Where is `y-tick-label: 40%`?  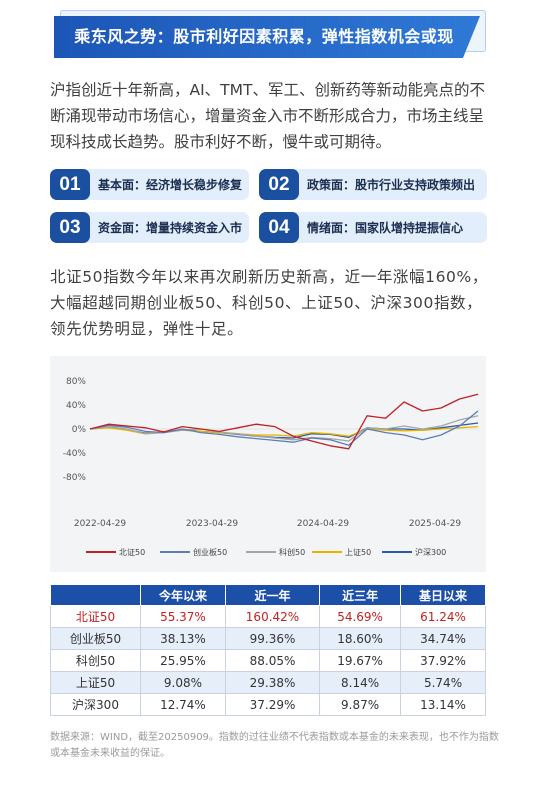
y-tick-label: 40% is located at coordinates (76, 406).